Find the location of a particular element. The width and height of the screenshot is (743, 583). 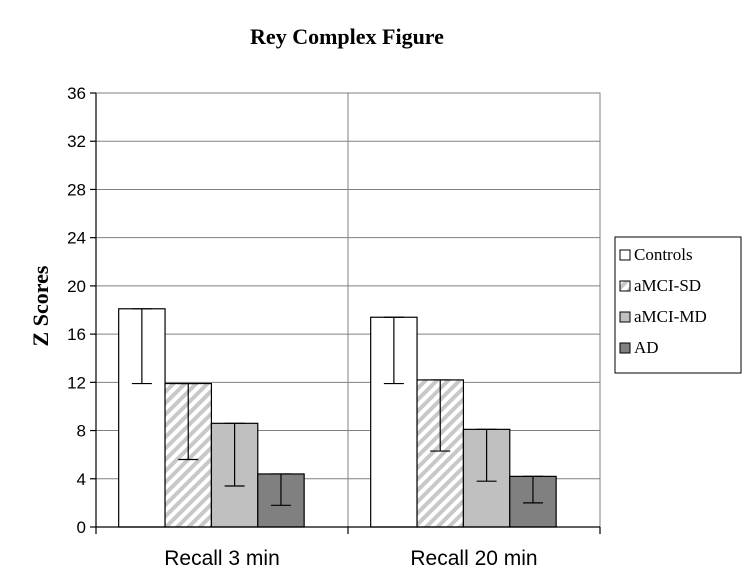

y-tick-label: 20 is located at coordinates (76, 286).